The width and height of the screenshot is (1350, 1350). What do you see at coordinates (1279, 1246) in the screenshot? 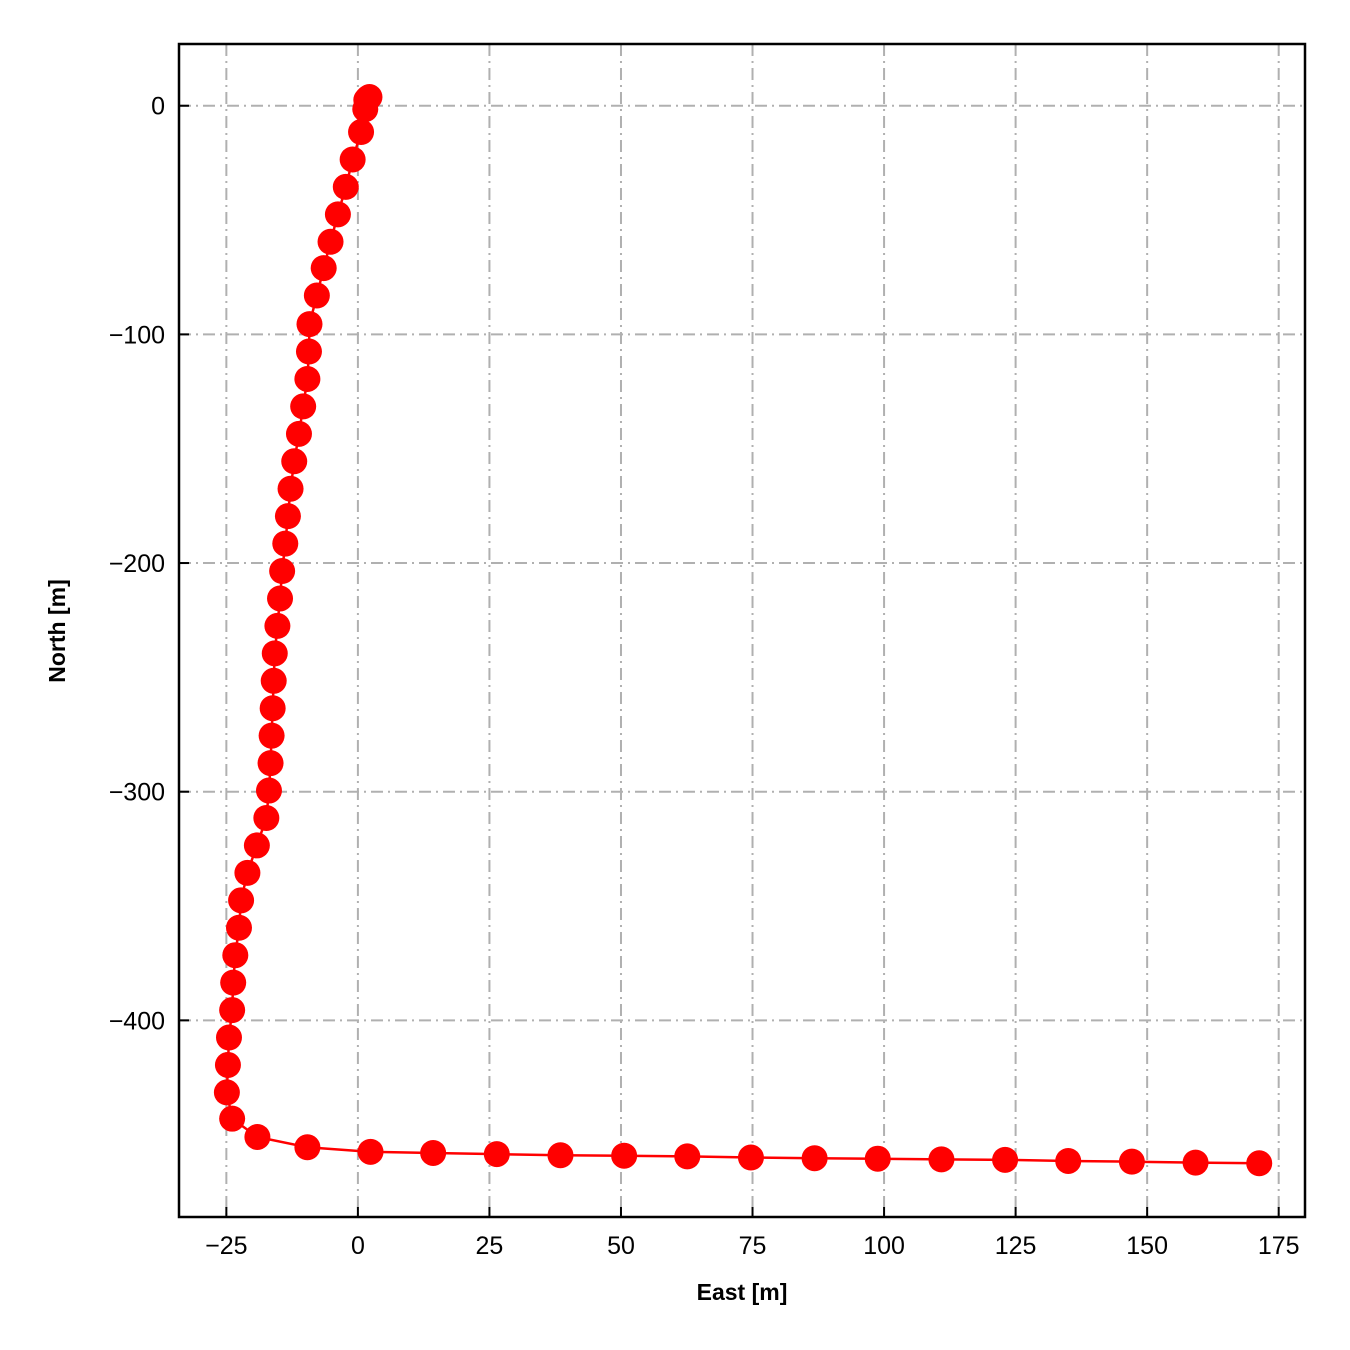
I see `x-tick-label: 175` at bounding box center [1279, 1246].